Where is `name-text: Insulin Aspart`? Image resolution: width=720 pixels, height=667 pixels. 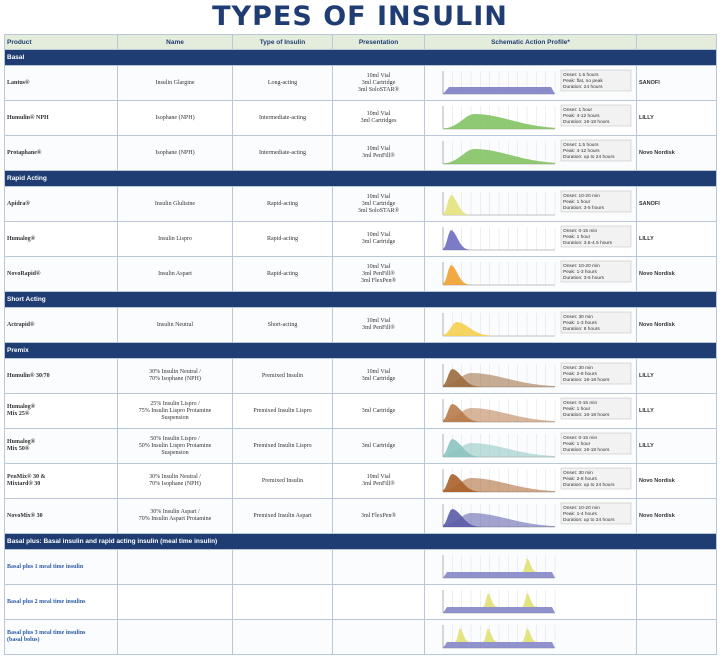
name-text: Insulin Aspart is located at coordinates (175, 273).